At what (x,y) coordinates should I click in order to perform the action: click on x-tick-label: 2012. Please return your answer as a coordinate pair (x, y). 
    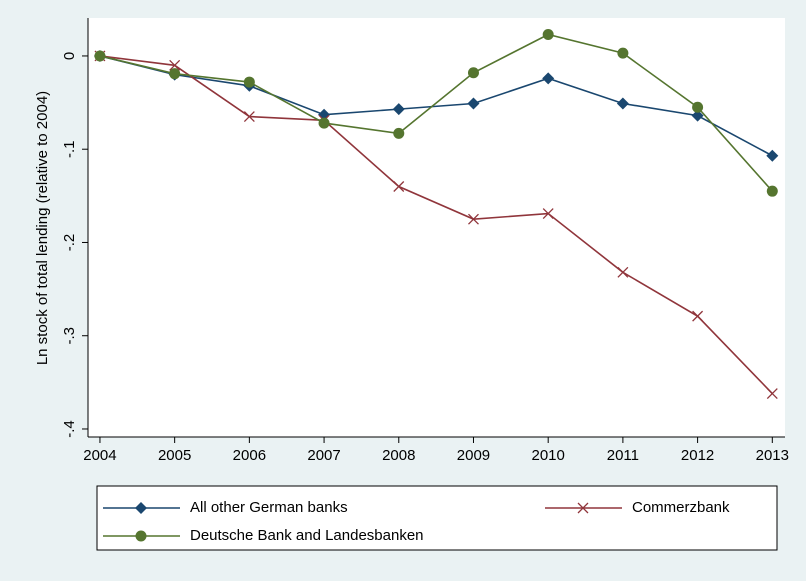
    Looking at the image, I should click on (697, 455).